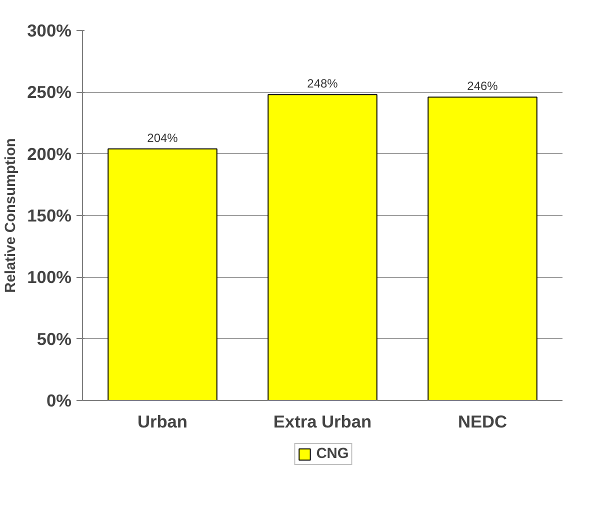  Describe the element at coordinates (11, 215) in the screenshot. I see `y-axis-title: Relative Consumption` at that location.